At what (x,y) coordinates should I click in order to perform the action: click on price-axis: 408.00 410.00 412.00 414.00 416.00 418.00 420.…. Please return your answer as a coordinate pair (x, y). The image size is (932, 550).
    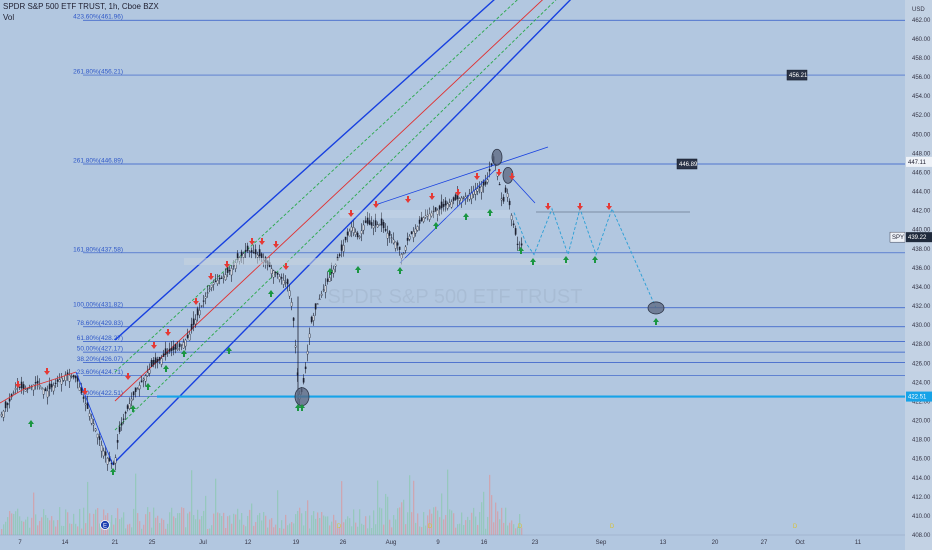
    Looking at the image, I should click on (910, 275).